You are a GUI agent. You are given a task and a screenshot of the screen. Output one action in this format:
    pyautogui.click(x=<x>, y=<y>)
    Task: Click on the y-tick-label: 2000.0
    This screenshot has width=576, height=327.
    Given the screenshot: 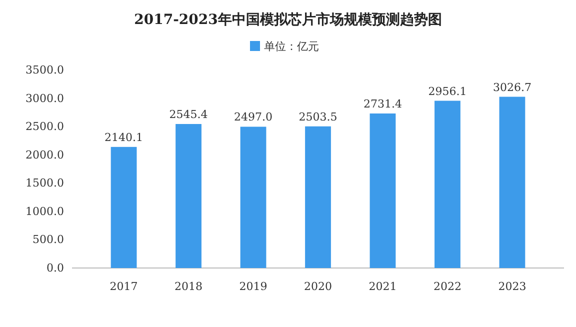 What is the action you would take?
    pyautogui.click(x=45, y=155)
    